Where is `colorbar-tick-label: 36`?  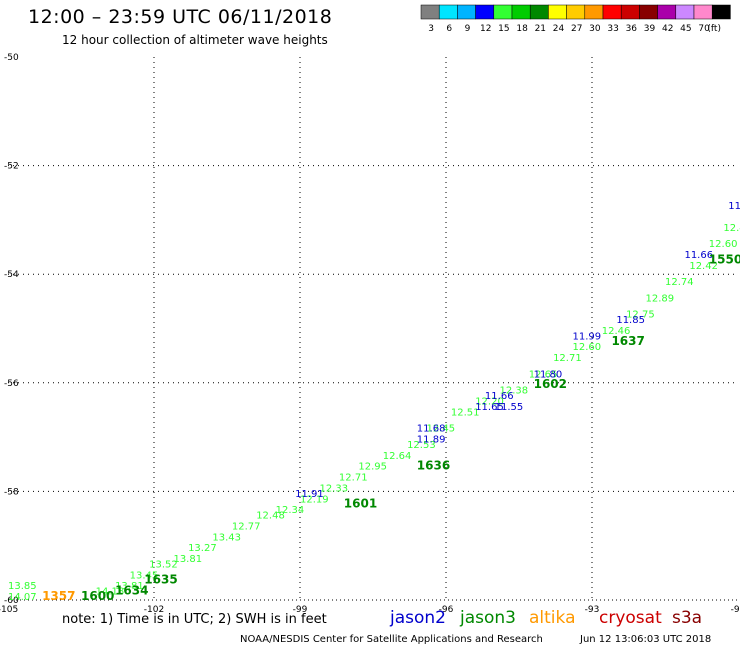
colorbar-tick-label: 36 is located at coordinates (632, 29).